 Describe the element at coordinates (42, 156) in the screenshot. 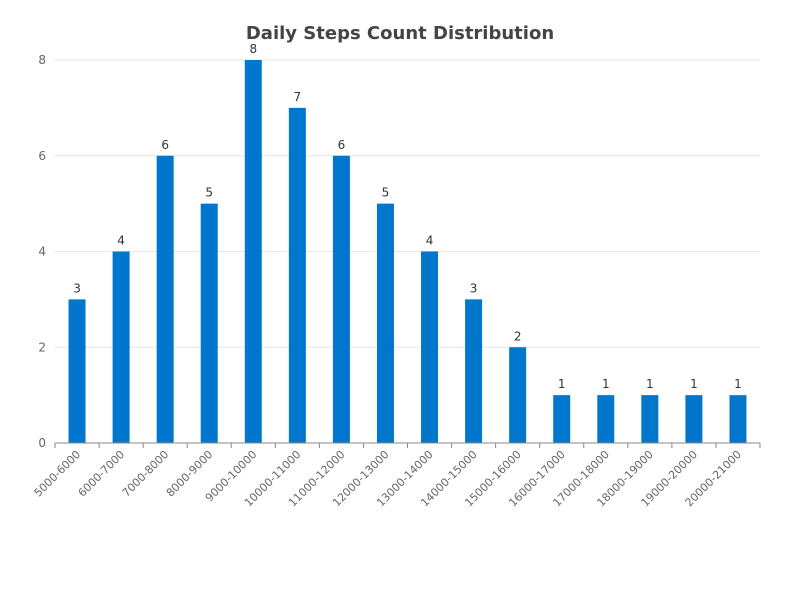

I see `y-tick-label: 6` at that location.